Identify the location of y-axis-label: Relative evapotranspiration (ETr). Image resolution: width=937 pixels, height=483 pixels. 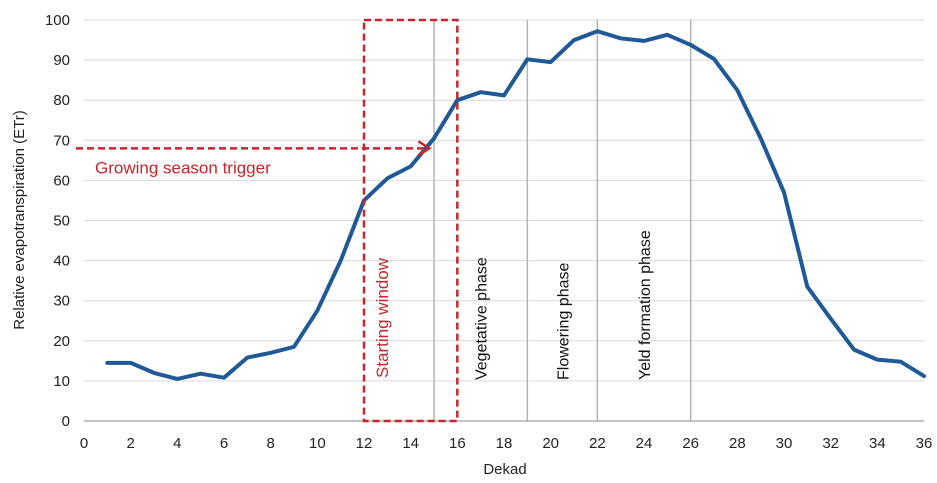
(19, 220).